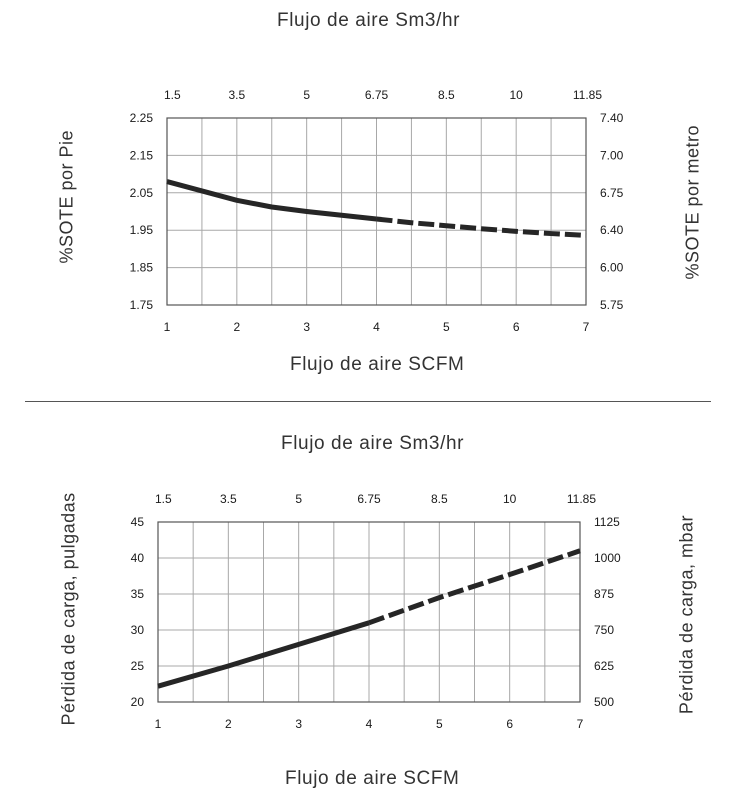  What do you see at coordinates (377, 364) in the screenshot?
I see `chart1-x-axis-title: Flujo de aire SCFM` at bounding box center [377, 364].